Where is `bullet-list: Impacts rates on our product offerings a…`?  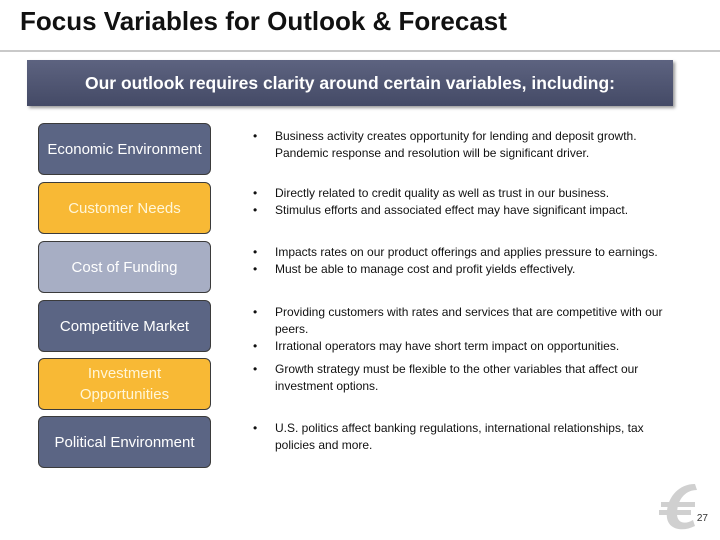 bullet-list: Impacts rates on our product offerings a… is located at coordinates (462, 261).